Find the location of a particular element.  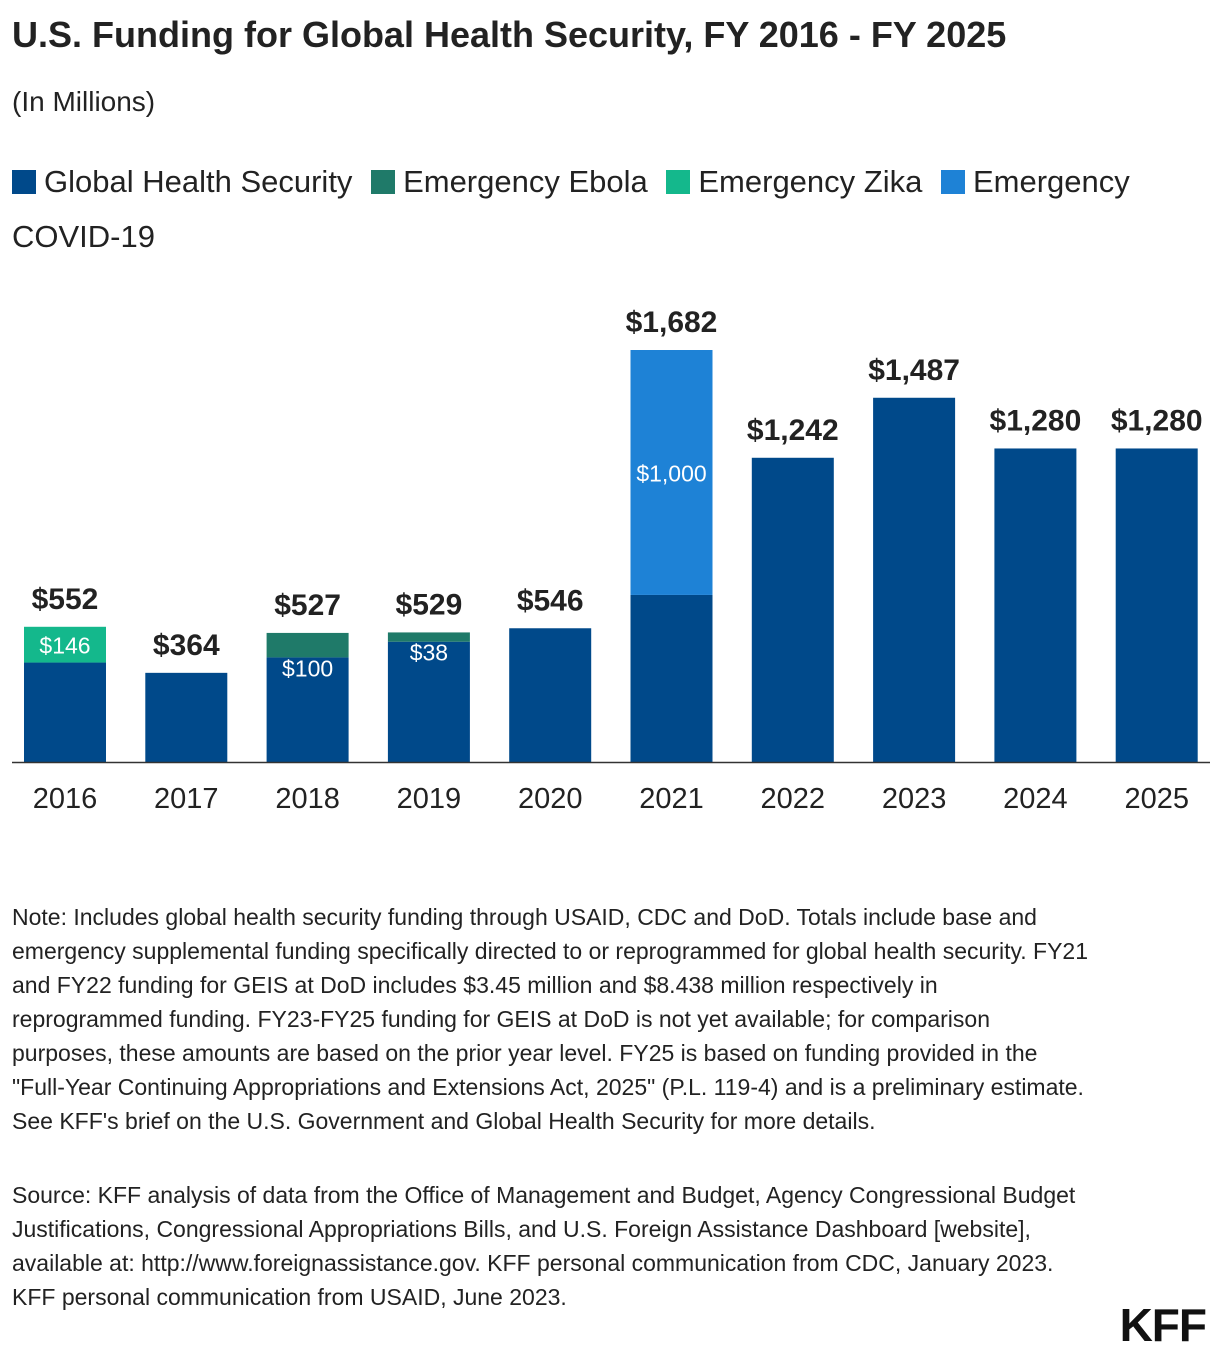

kff-logo: KFF is located at coordinates (1163, 1325).